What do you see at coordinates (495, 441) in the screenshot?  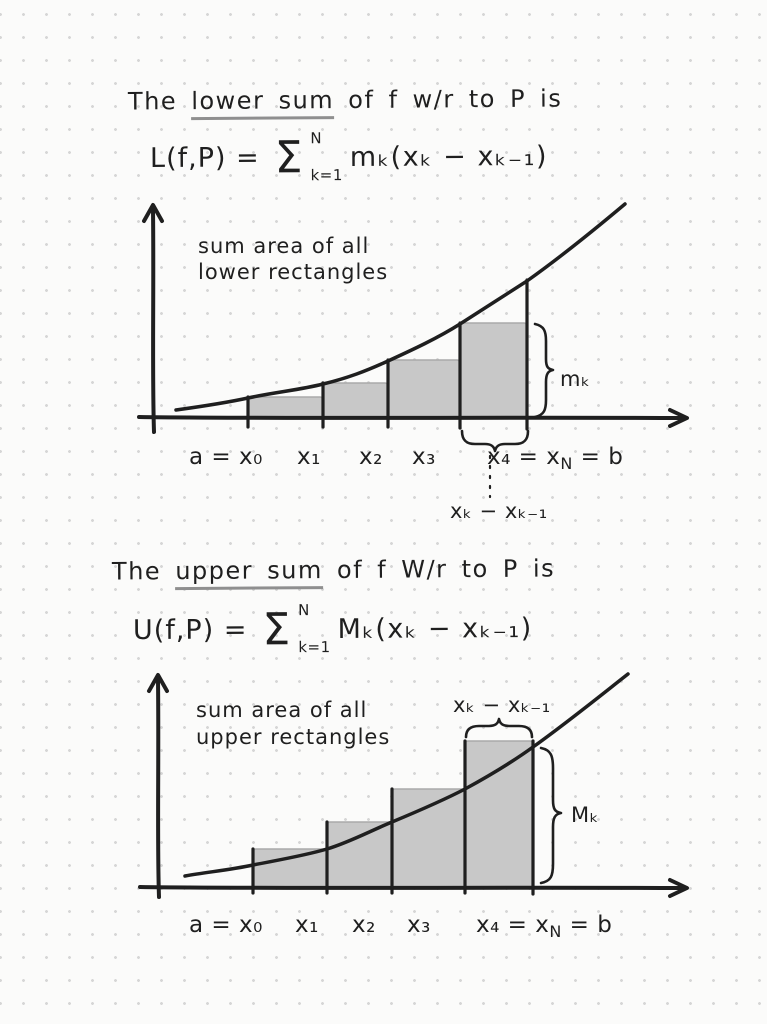 I see `interval-underbrace` at bounding box center [495, 441].